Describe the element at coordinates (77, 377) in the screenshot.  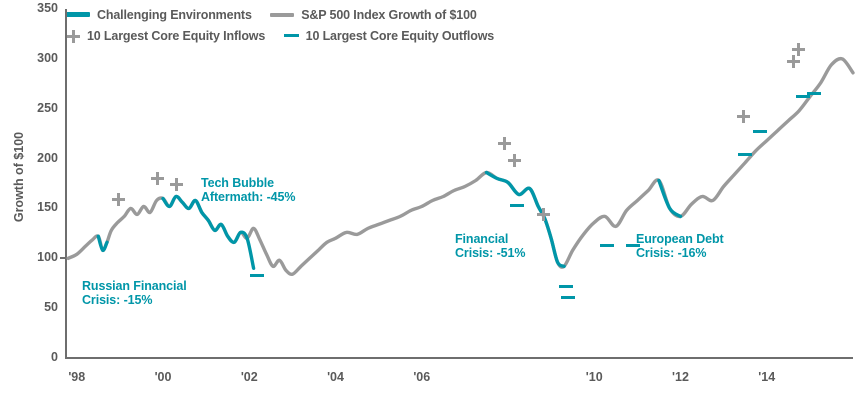
I see `x-tick-label: '98` at that location.